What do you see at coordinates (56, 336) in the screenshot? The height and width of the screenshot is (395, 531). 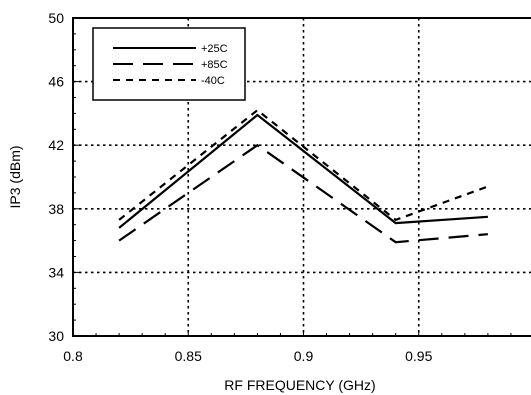 I see `y-tick-label: 30` at bounding box center [56, 336].